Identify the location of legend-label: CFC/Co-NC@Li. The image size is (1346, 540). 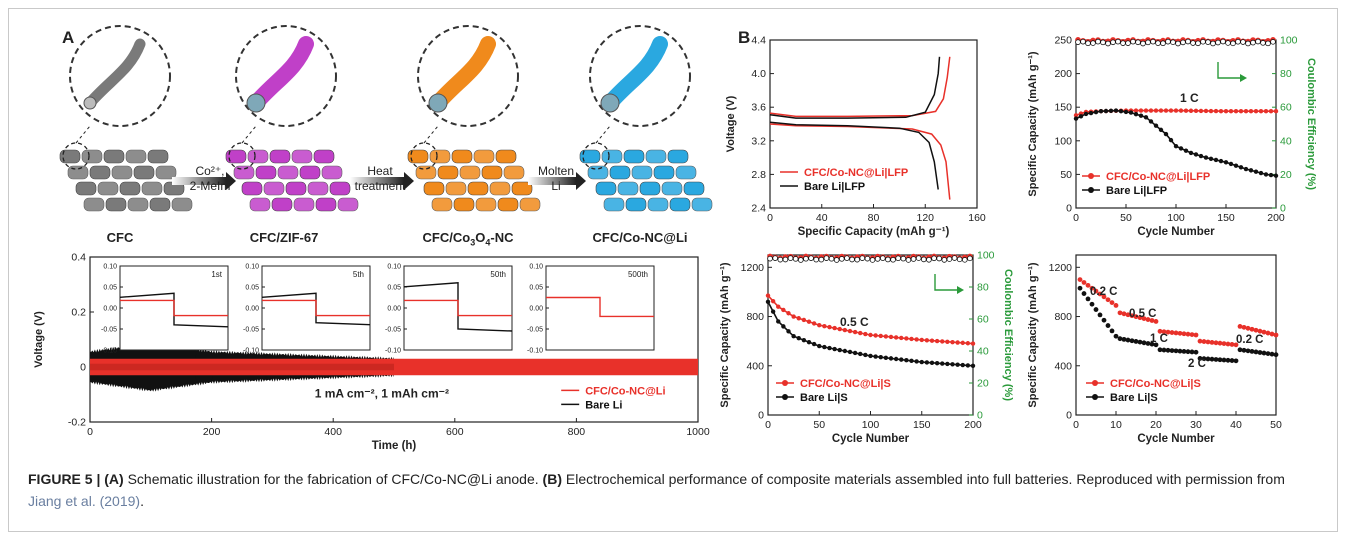
(625, 391).